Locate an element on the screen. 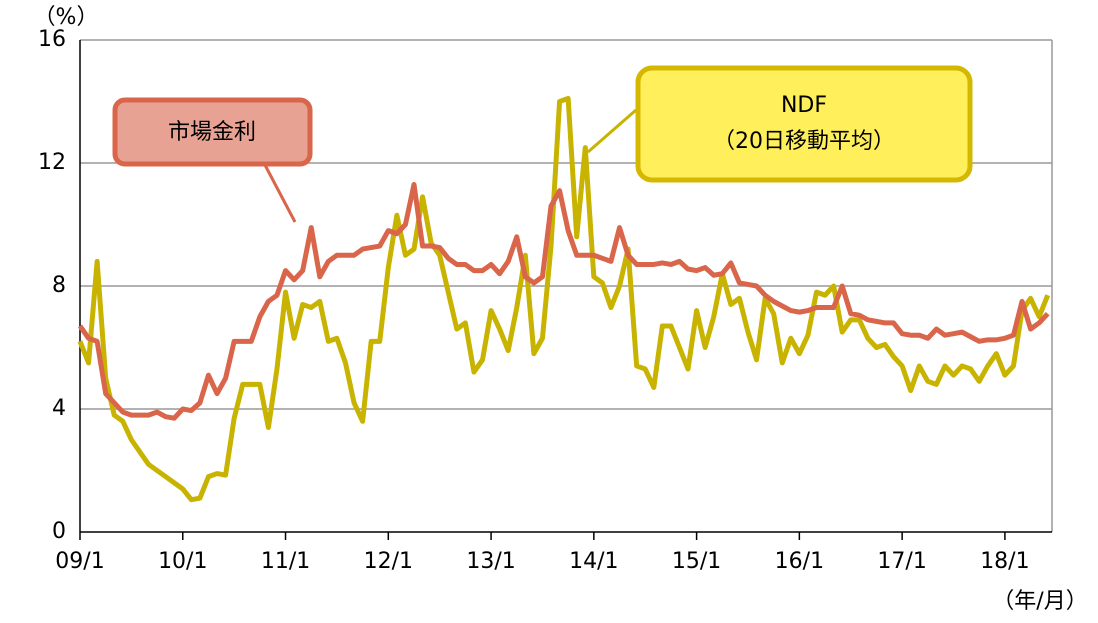  y-tick-label: 12 is located at coordinates (52, 162).